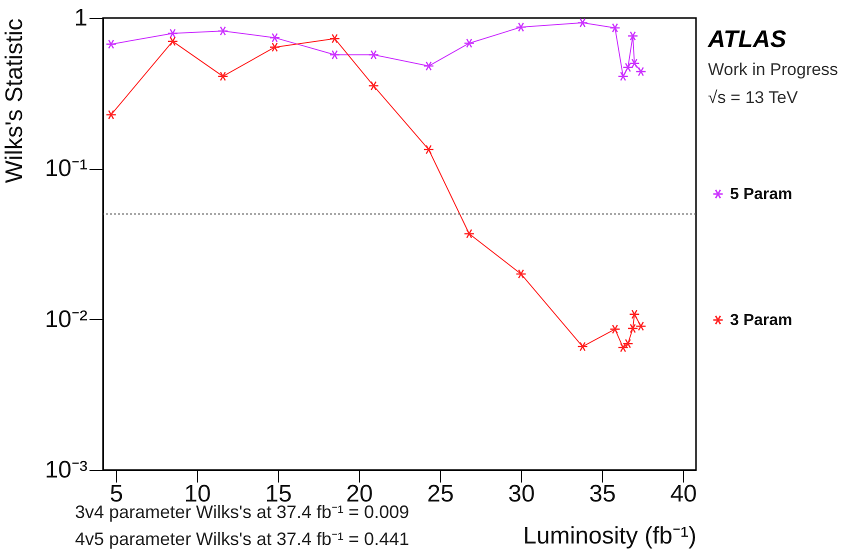  I want to click on text: 4v5 parameter Wilks's at 37.4 fb⁻¹ = 0.441, so click(242, 539).